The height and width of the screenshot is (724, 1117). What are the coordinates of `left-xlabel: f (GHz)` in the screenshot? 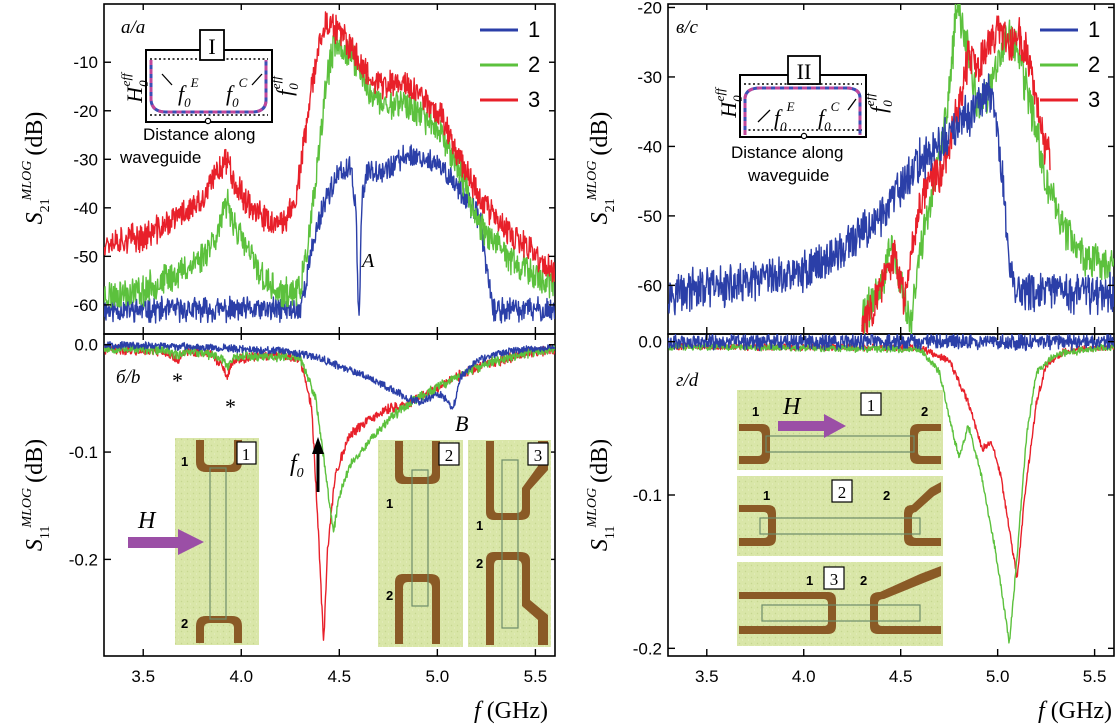 It's located at (511, 711).